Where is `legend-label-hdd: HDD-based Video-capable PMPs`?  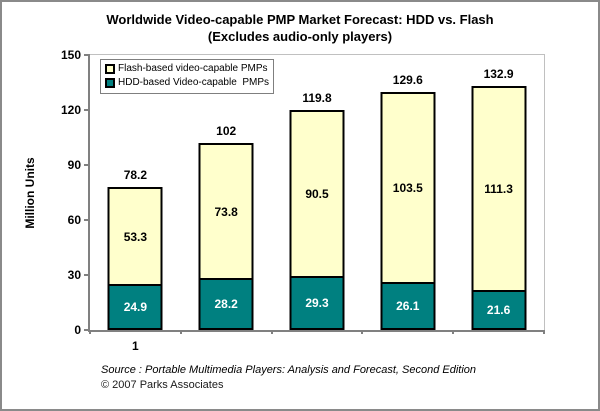 legend-label-hdd: HDD-based Video-capable PMPs is located at coordinates (194, 82).